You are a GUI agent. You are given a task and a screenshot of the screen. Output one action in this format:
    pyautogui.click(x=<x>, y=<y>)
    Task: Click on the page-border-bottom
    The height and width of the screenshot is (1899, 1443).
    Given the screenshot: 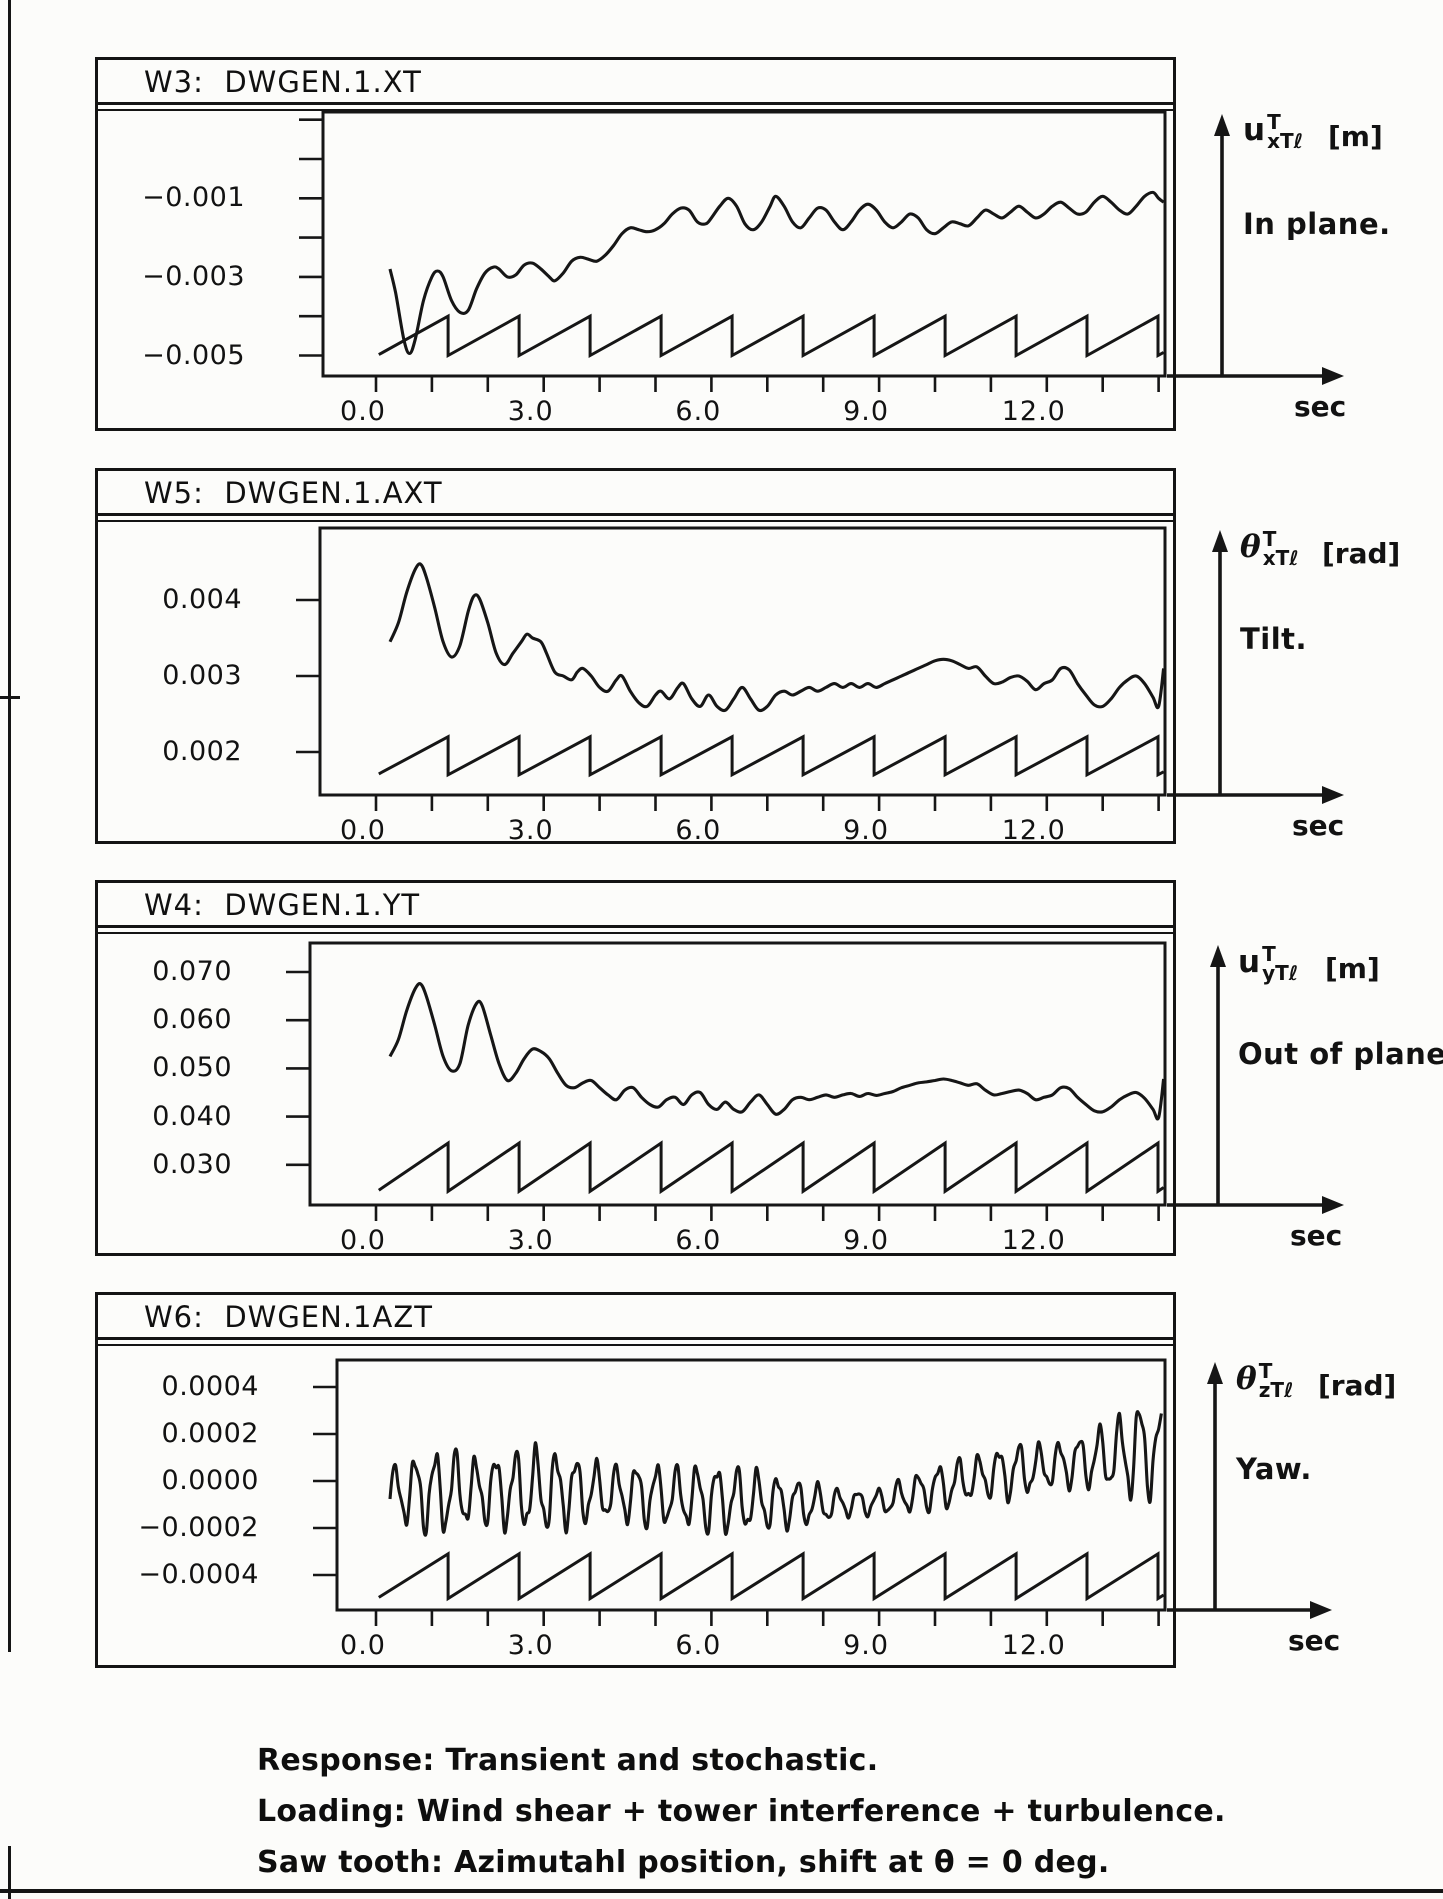 What is the action you would take?
    pyautogui.click(x=721, y=1891)
    